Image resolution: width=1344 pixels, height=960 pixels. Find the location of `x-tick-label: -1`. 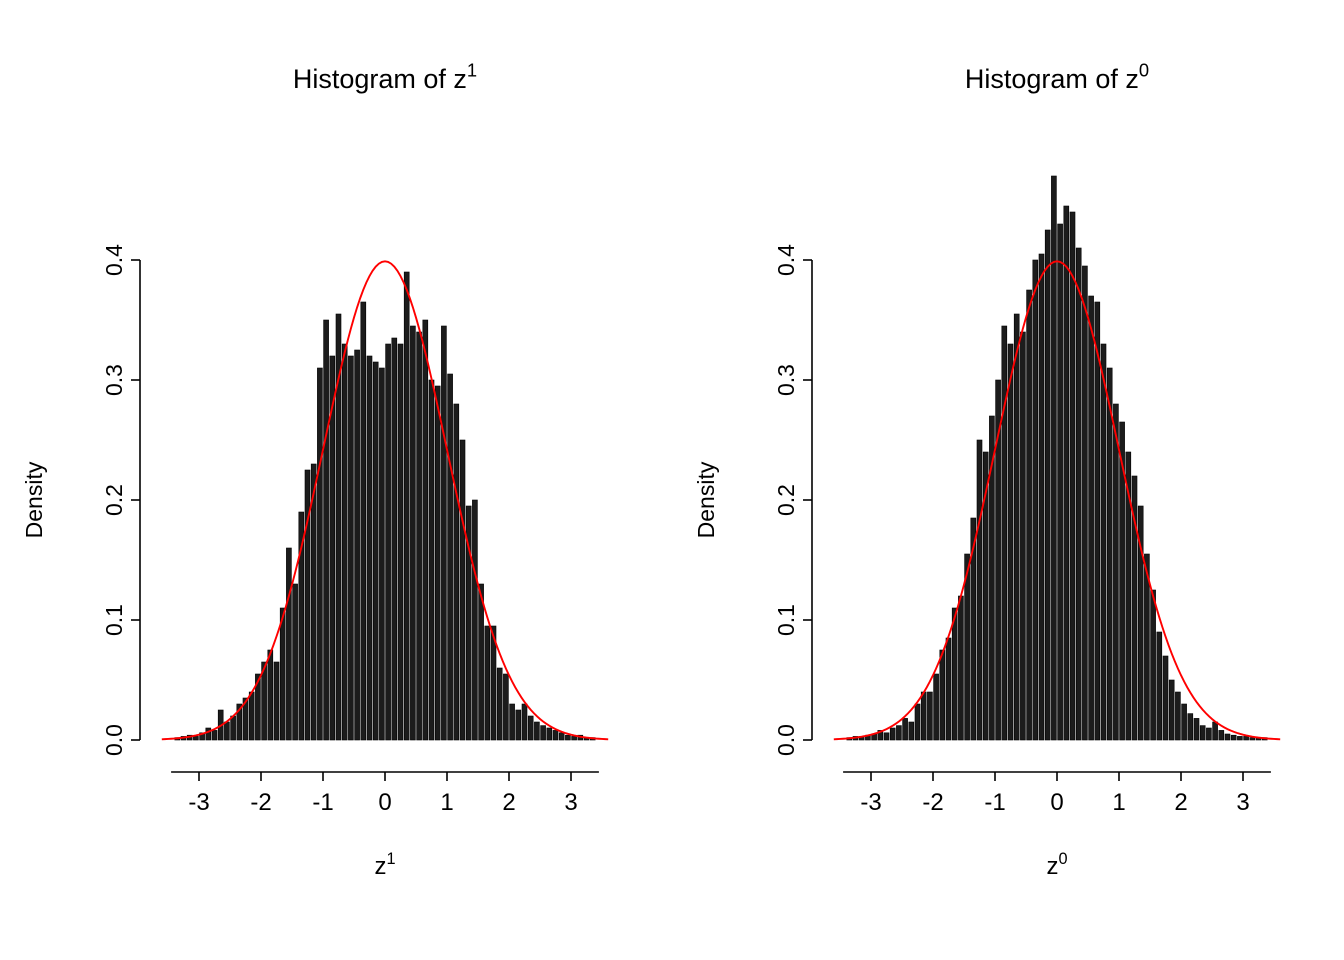

x-tick-label: -1 is located at coordinates (994, 802).